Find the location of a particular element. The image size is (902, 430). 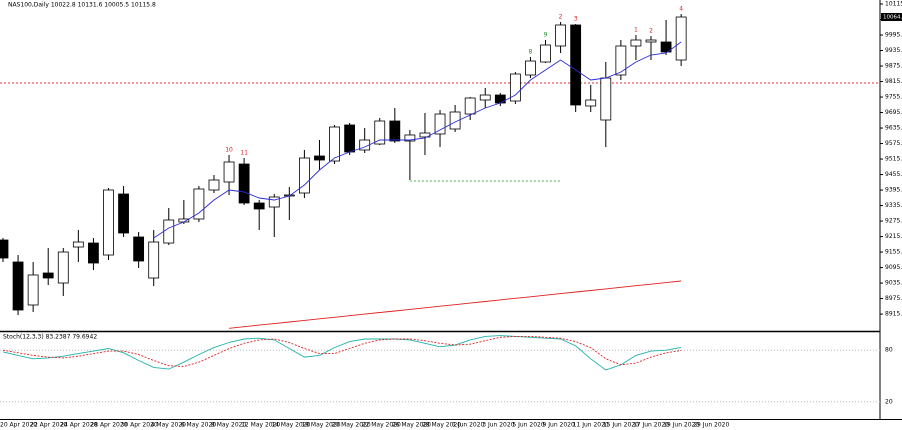

y-tick-label: 9875.0 is located at coordinates (893, 66).